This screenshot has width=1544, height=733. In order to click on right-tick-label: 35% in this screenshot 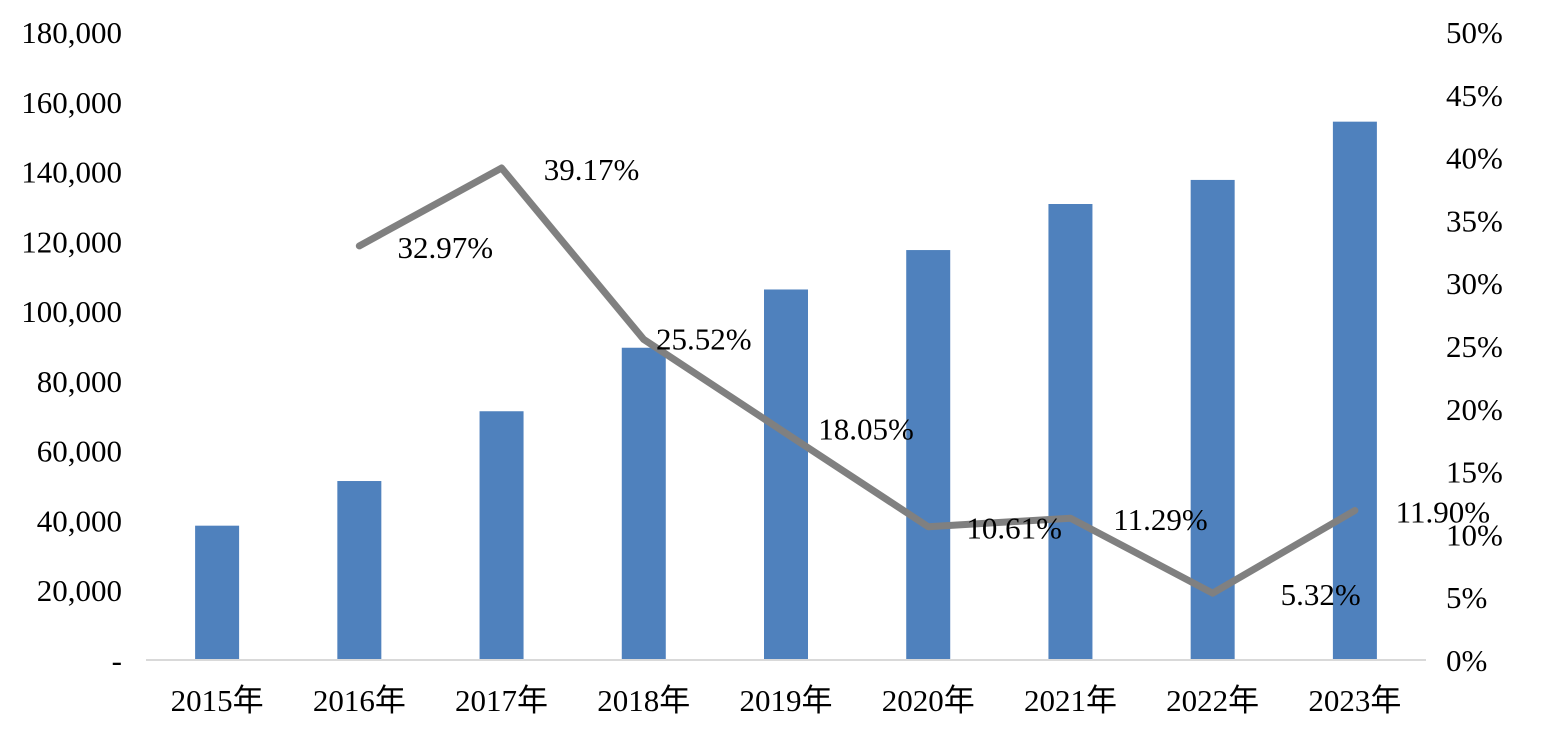, I will do `click(1474, 220)`.